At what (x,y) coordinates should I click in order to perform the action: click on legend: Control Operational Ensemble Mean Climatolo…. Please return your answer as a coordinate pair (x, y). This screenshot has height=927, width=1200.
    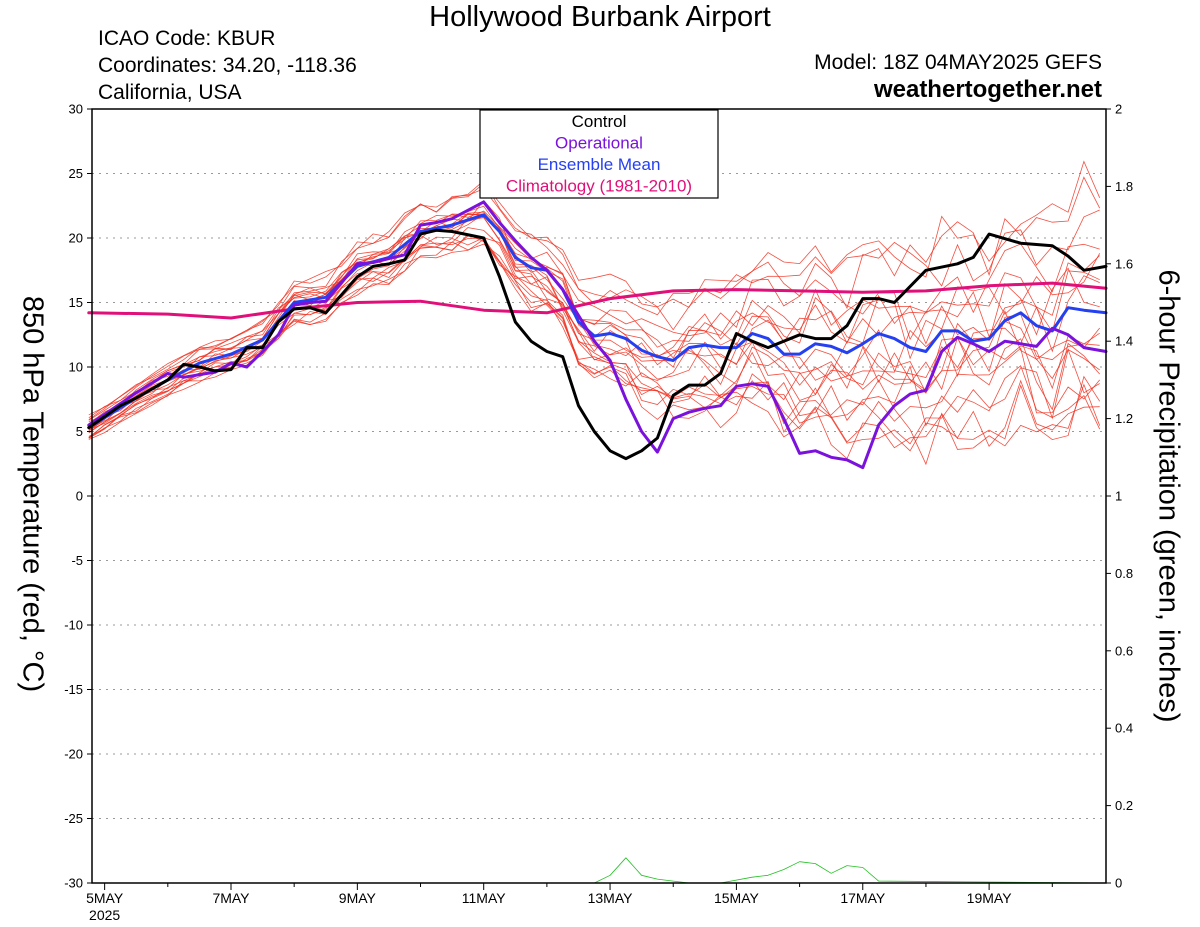
    Looking at the image, I should click on (599, 154).